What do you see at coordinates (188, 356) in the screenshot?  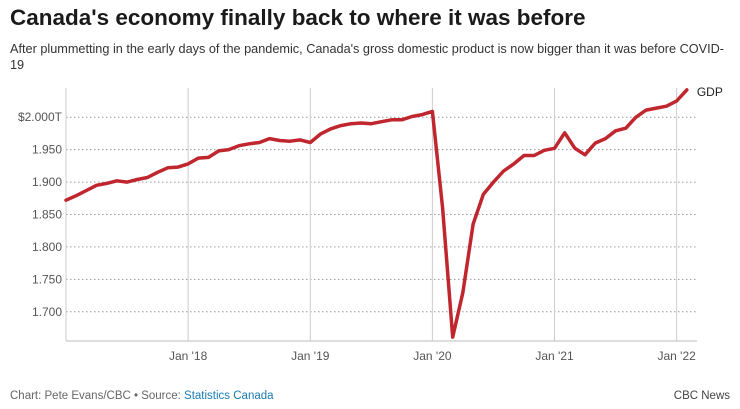 I see `x-tick-label: Jan '18` at bounding box center [188, 356].